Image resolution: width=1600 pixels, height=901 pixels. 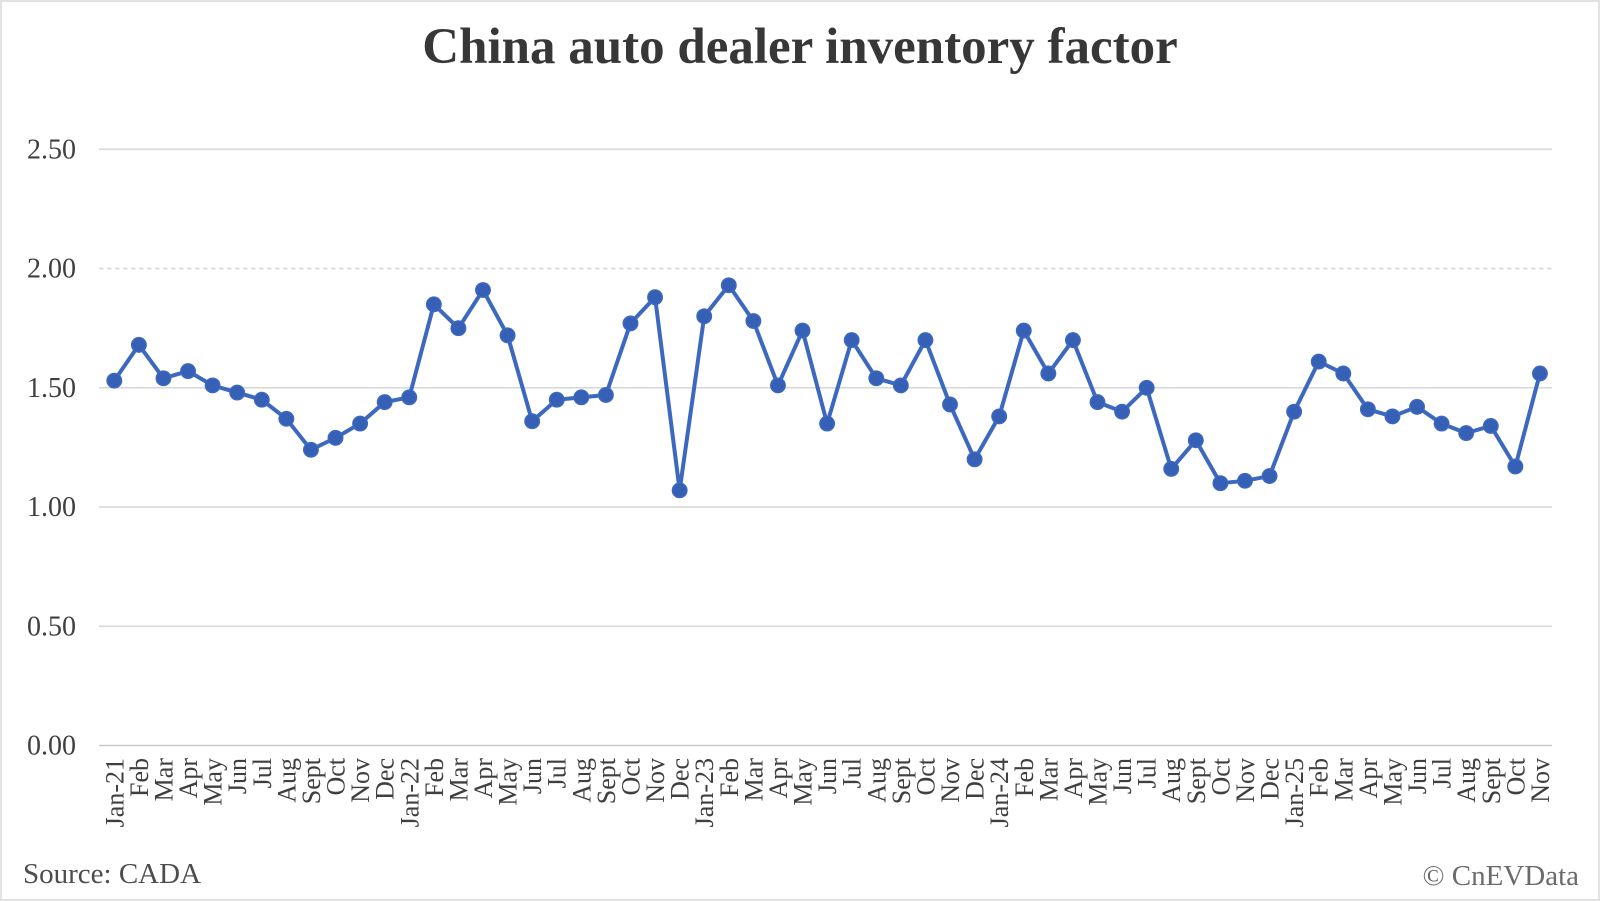 I want to click on x-axis-tick-label: Jan-21, so click(x=114, y=792).